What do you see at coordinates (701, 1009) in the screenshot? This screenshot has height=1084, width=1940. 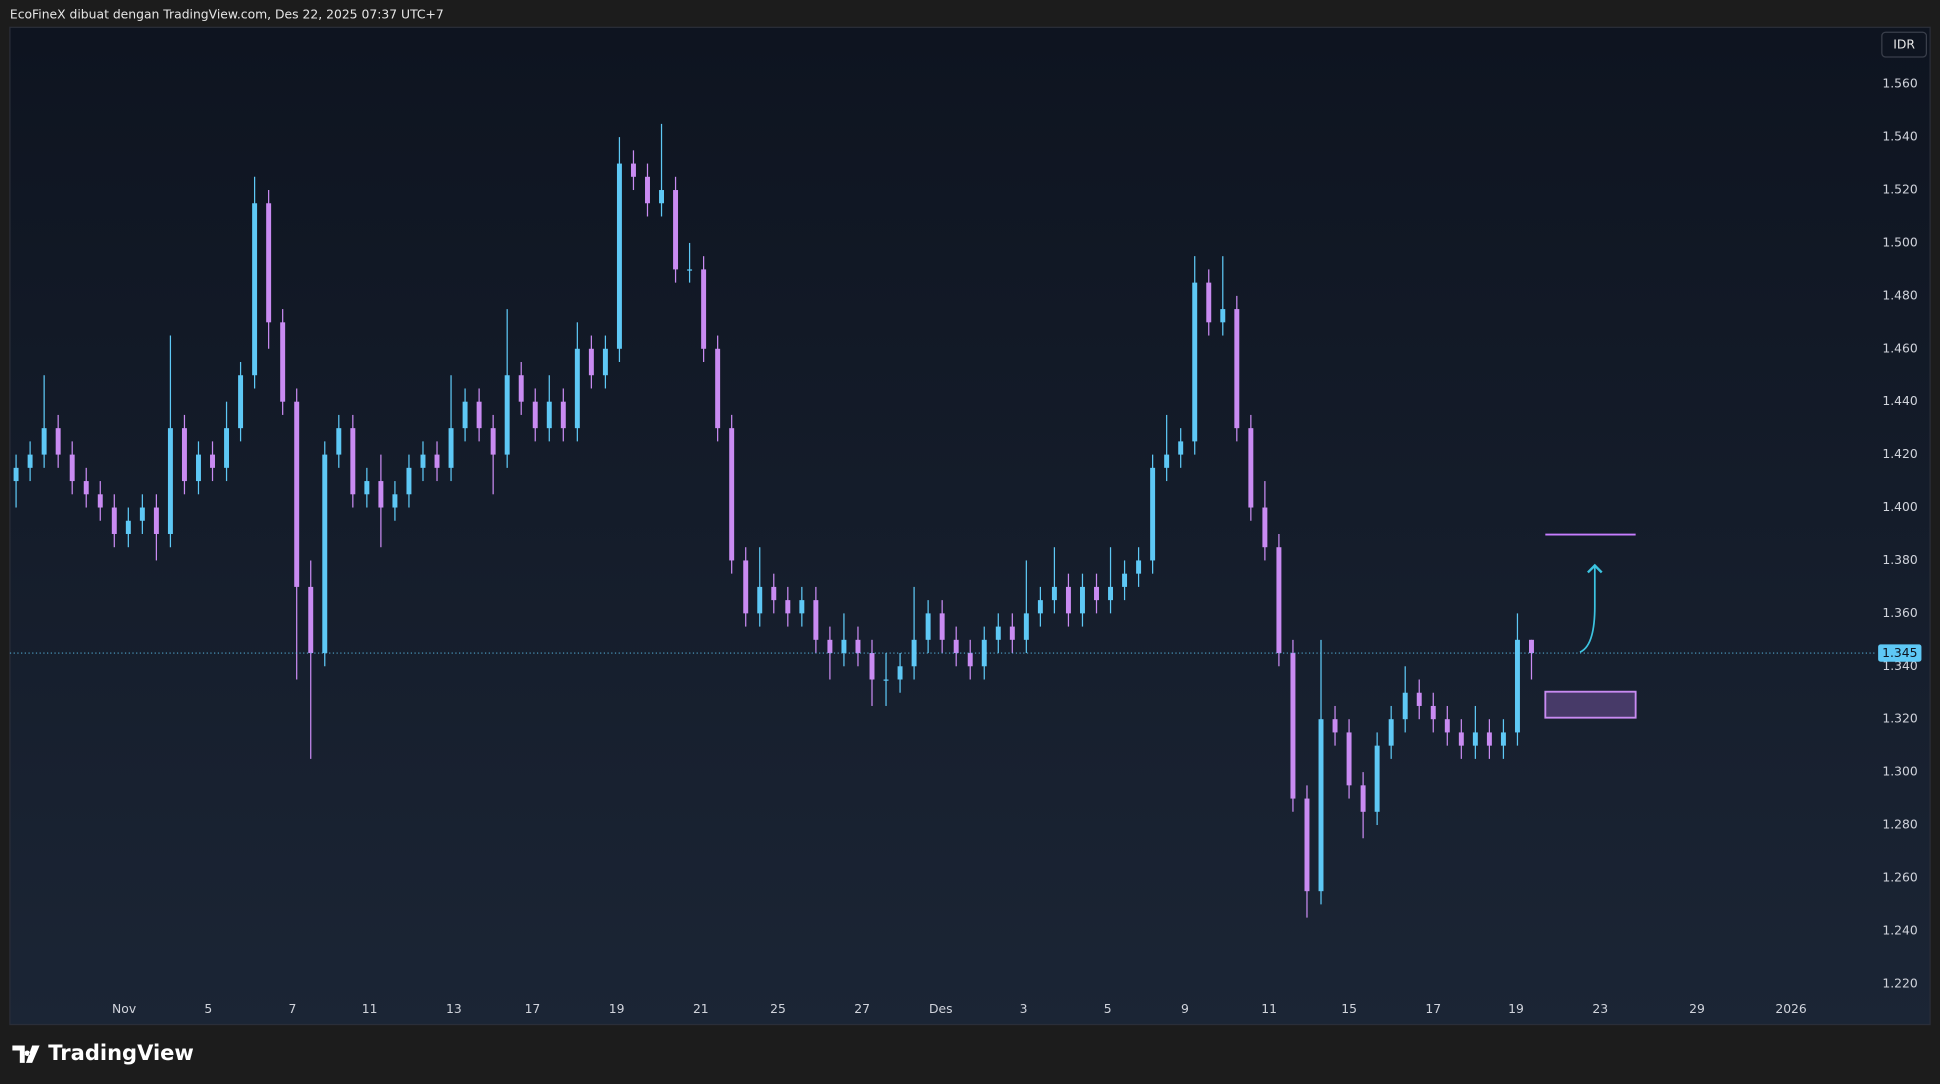 I see `x-tick-label: 21` at bounding box center [701, 1009].